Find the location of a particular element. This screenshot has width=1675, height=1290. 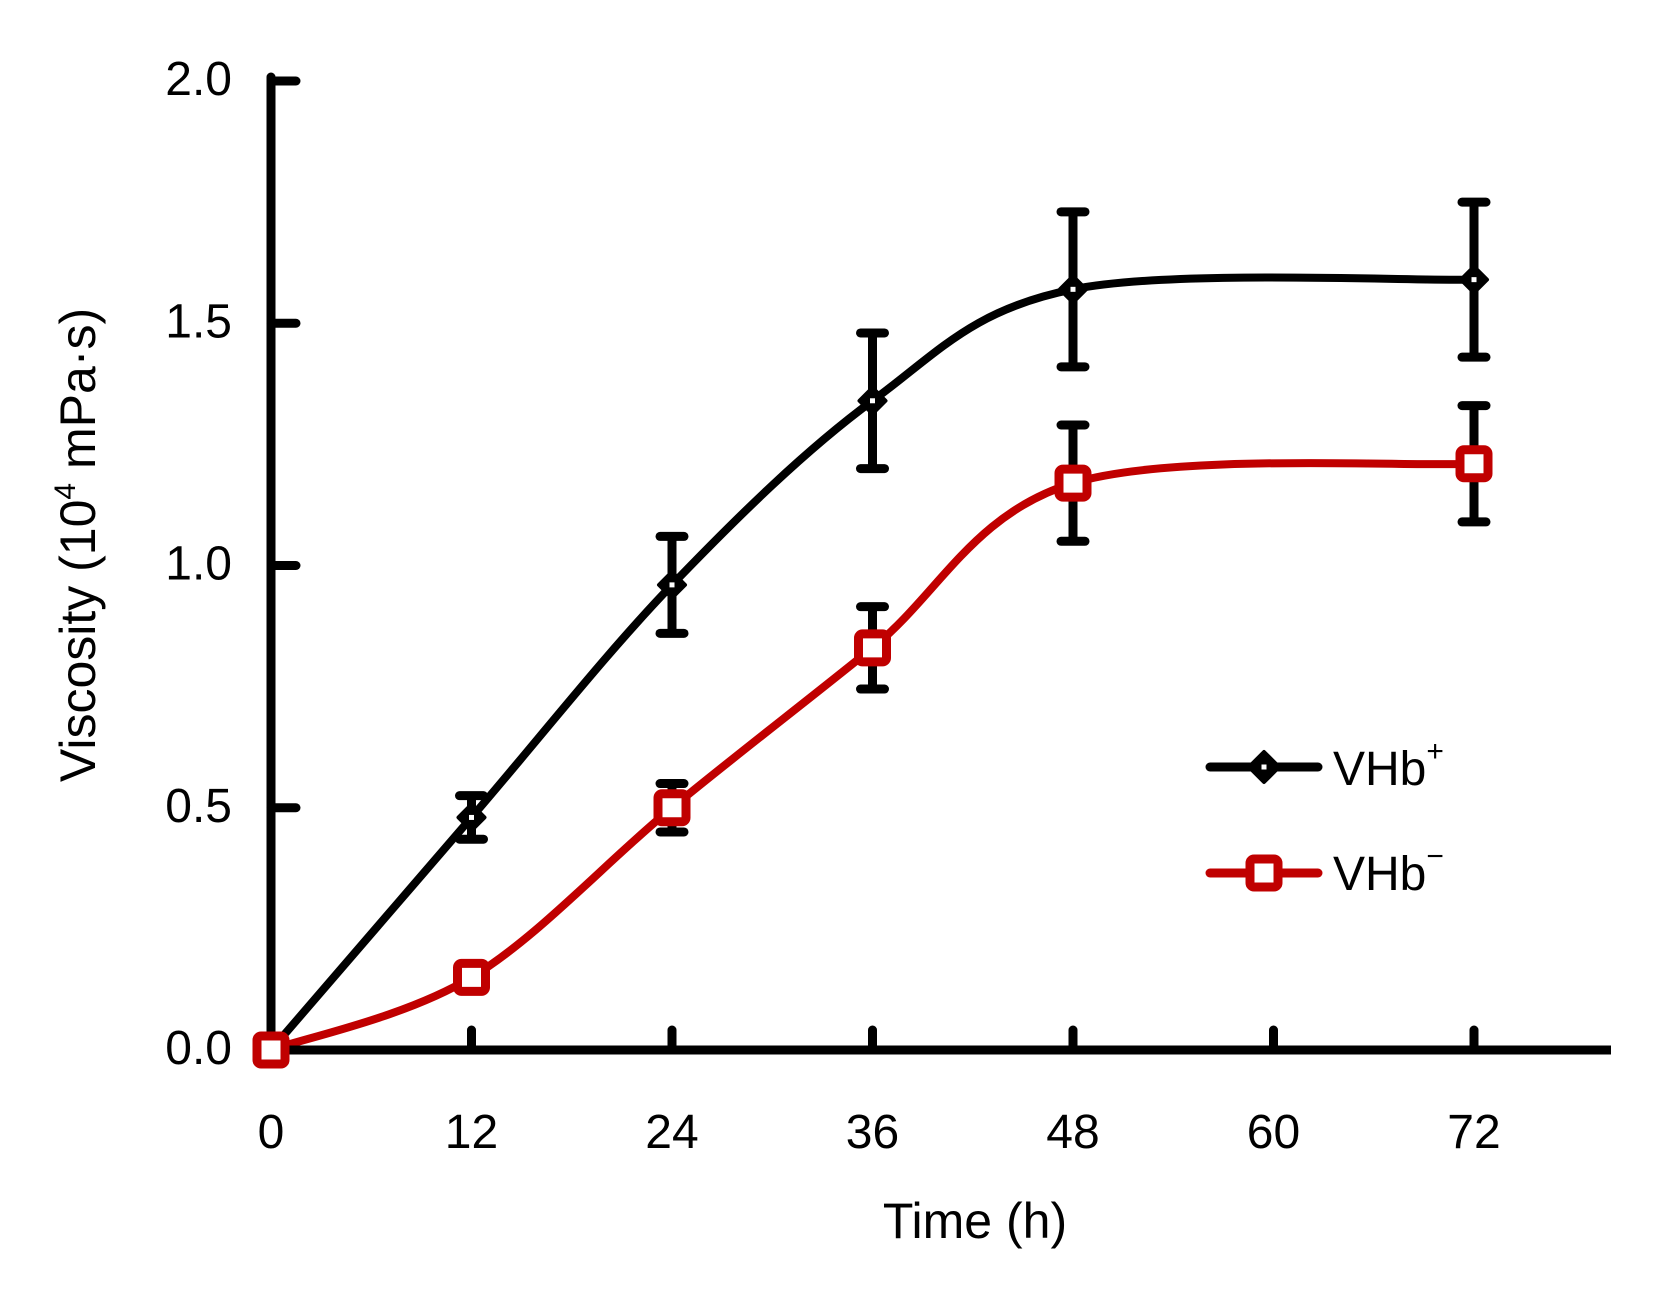

x-tick-label: 36 is located at coordinates (872, 1132).